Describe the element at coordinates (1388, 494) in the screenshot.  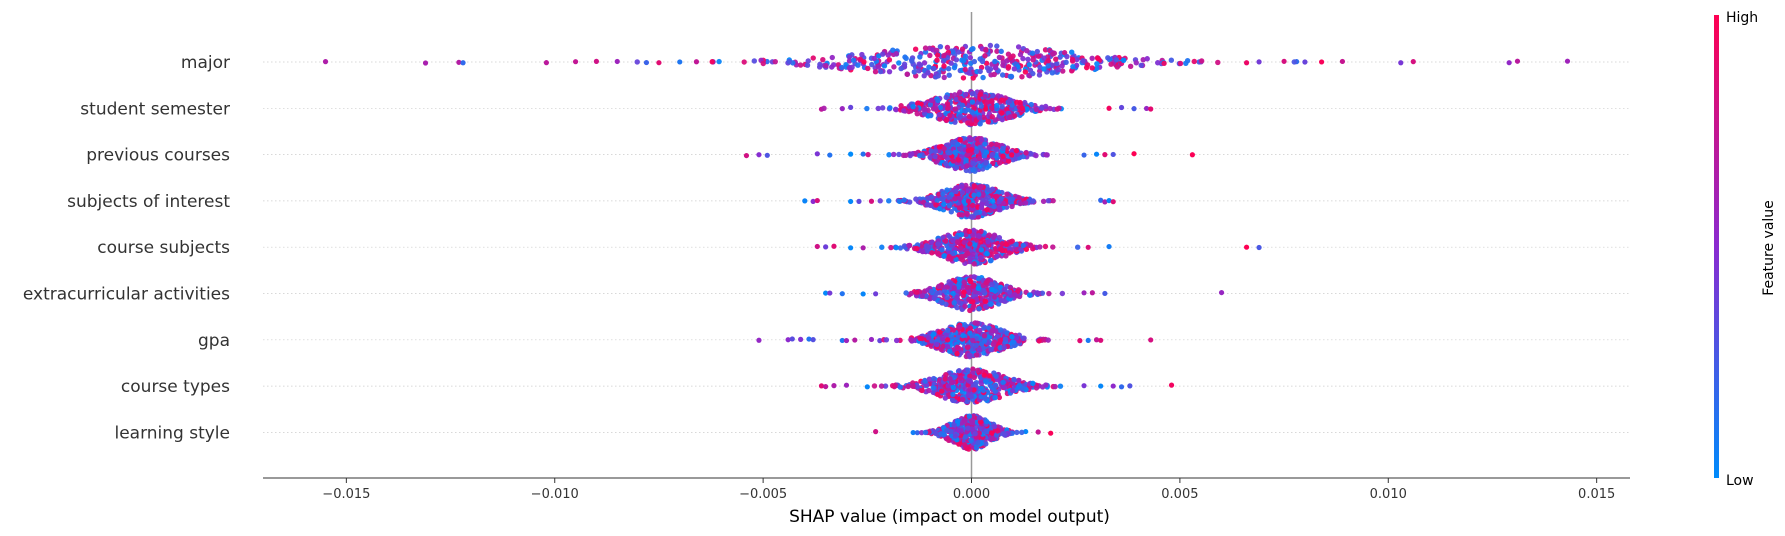
I see `x-tick-label: 0.010` at that location.